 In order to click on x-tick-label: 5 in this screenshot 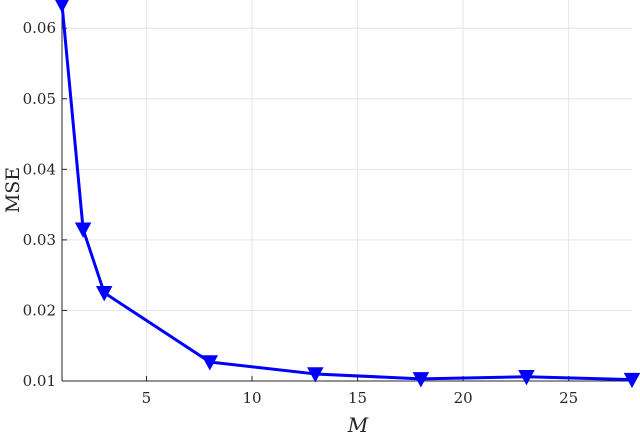, I will do `click(147, 398)`.